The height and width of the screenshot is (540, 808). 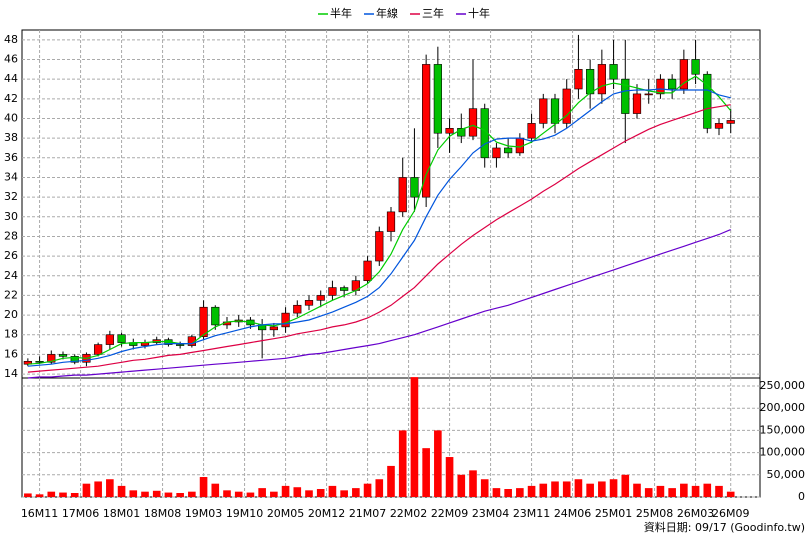 What do you see at coordinates (786, 474) in the screenshot?
I see `volume-tick-label: 50,000` at bounding box center [786, 474].